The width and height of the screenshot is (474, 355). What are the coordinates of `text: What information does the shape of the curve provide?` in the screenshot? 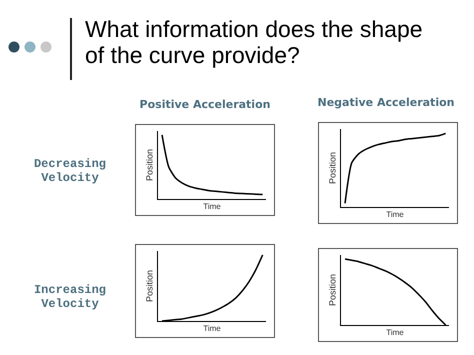 It's located at (254, 42).